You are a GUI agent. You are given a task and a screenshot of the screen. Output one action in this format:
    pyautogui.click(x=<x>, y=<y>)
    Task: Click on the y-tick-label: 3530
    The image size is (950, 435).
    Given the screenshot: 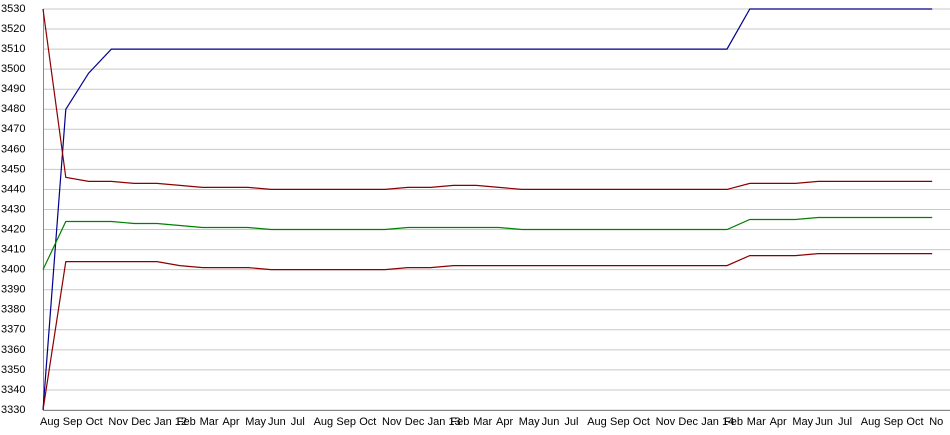 What is the action you would take?
    pyautogui.click(x=13, y=9)
    